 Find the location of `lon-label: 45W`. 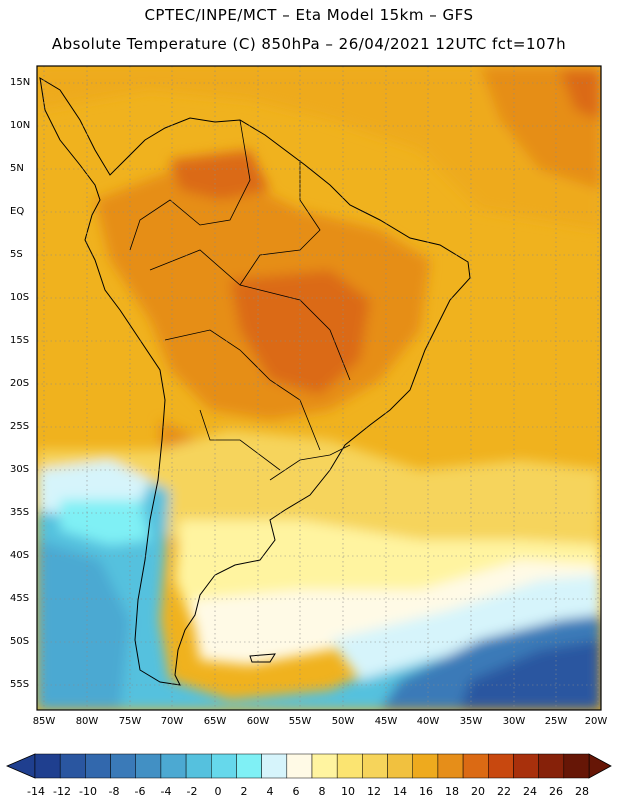

lon-label: 45W is located at coordinates (386, 721).